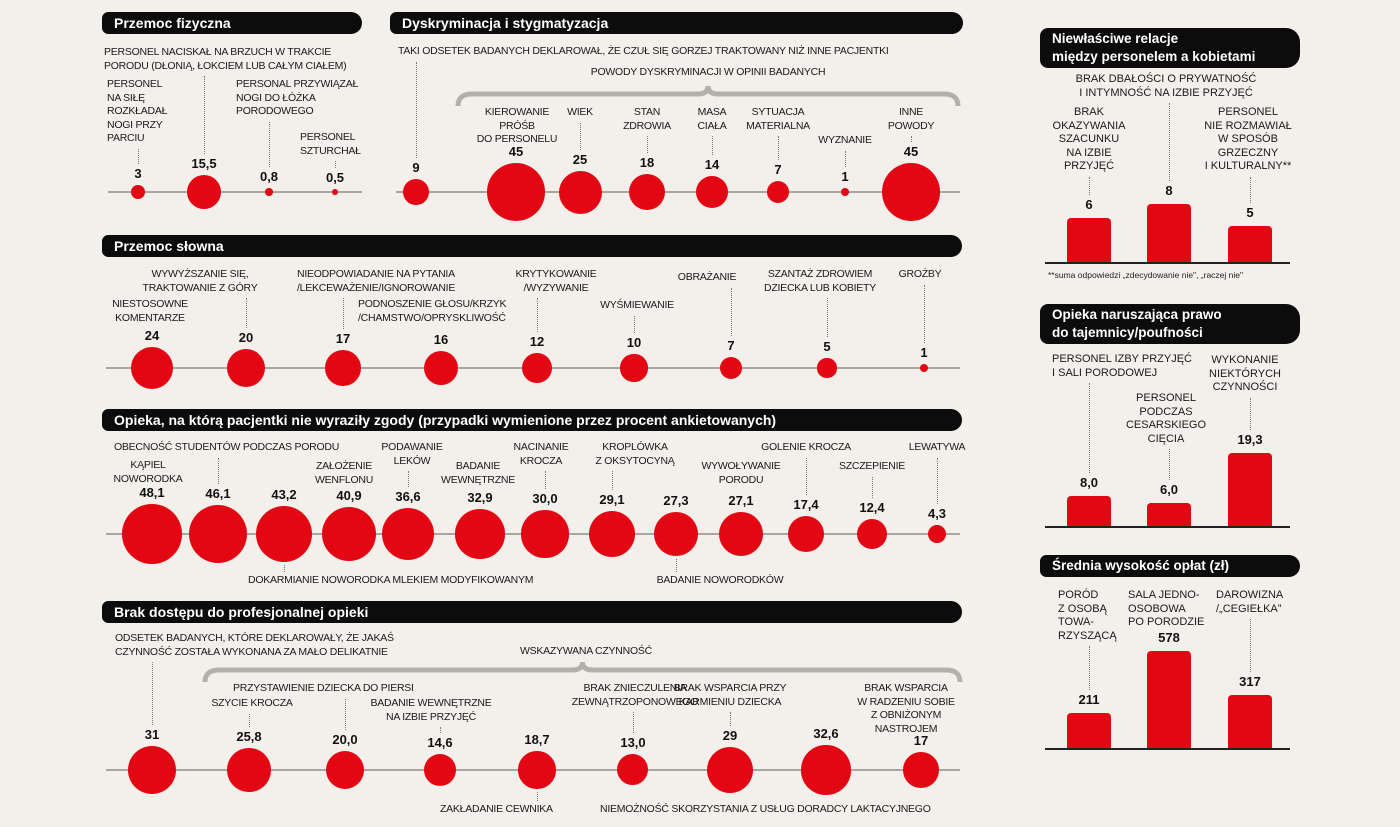 The height and width of the screenshot is (827, 1400). I want to click on bubble-gro-by, so click(924, 368).